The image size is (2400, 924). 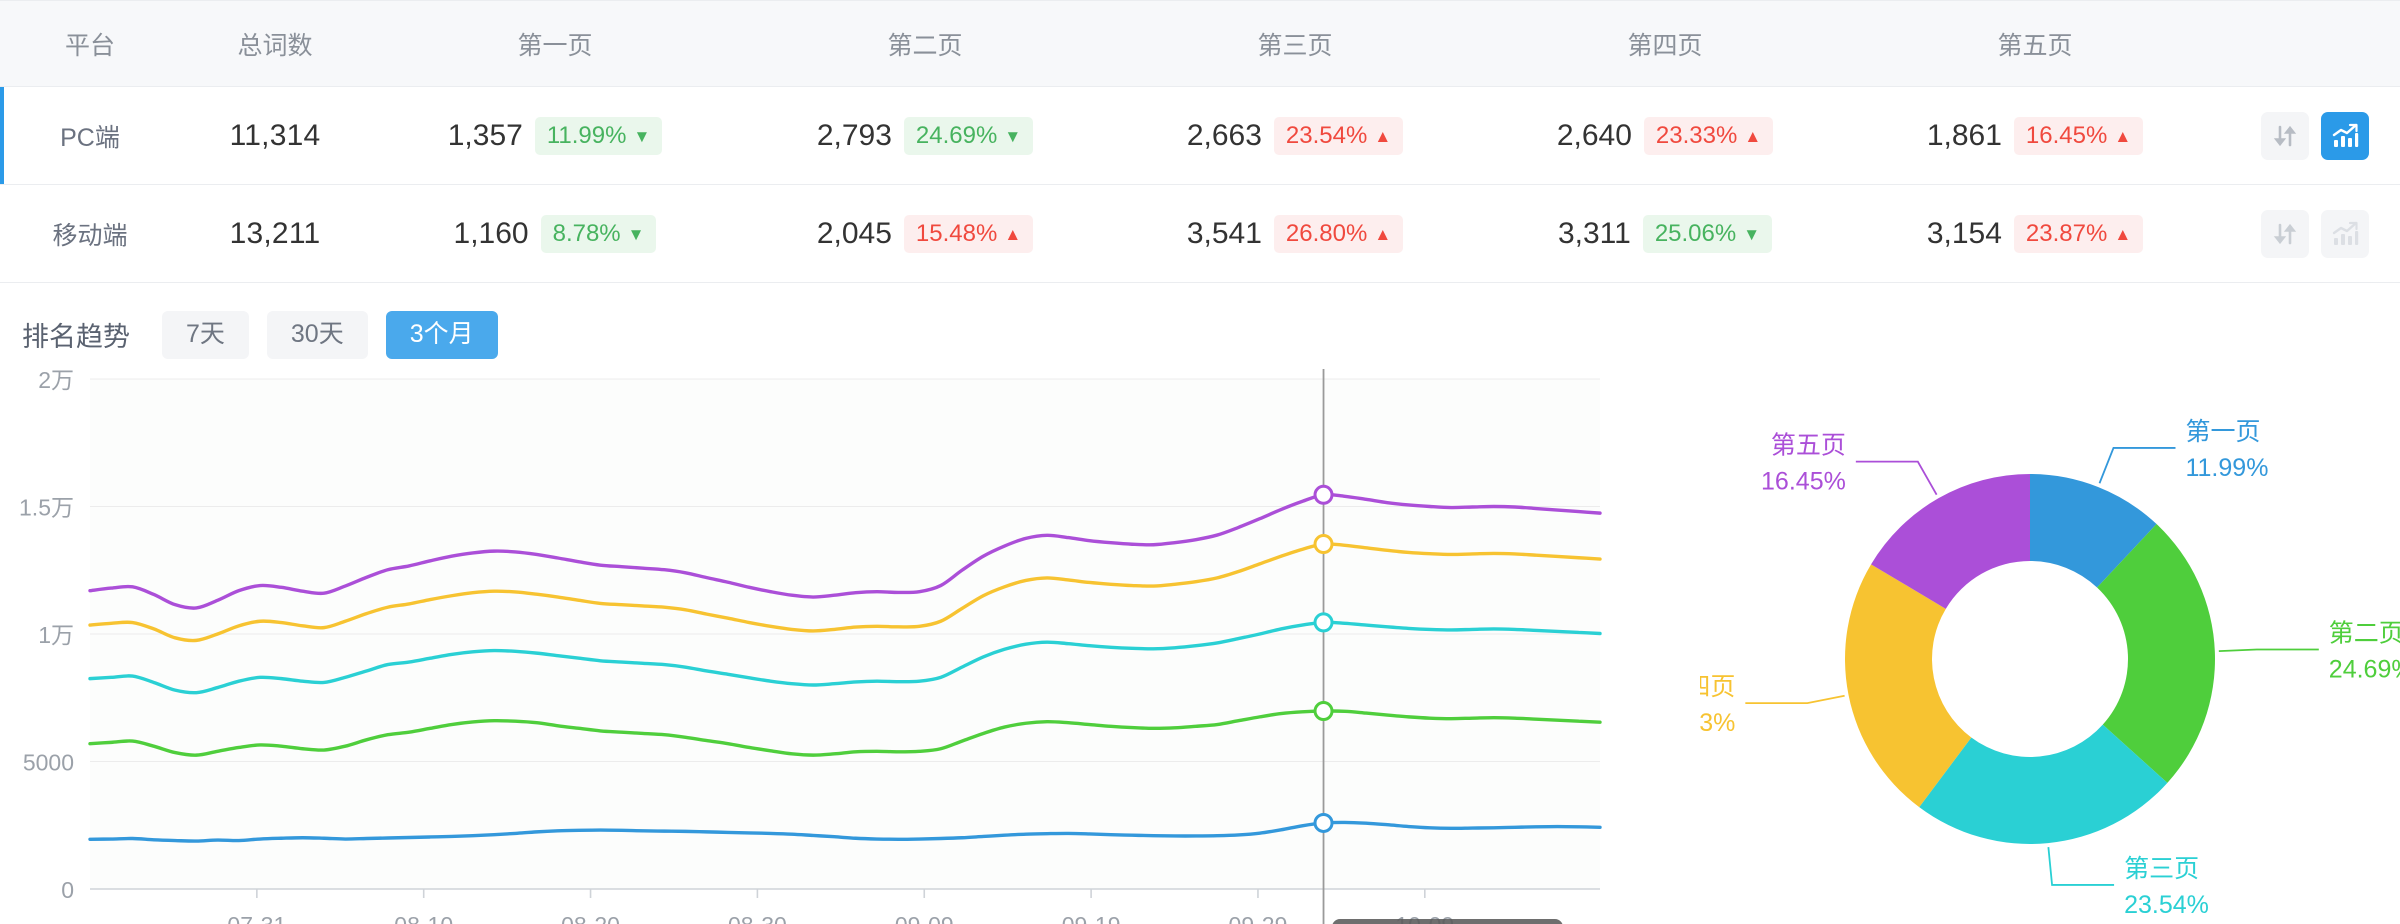 I want to click on donut-slice-value: 11.99%, so click(x=2226, y=467).